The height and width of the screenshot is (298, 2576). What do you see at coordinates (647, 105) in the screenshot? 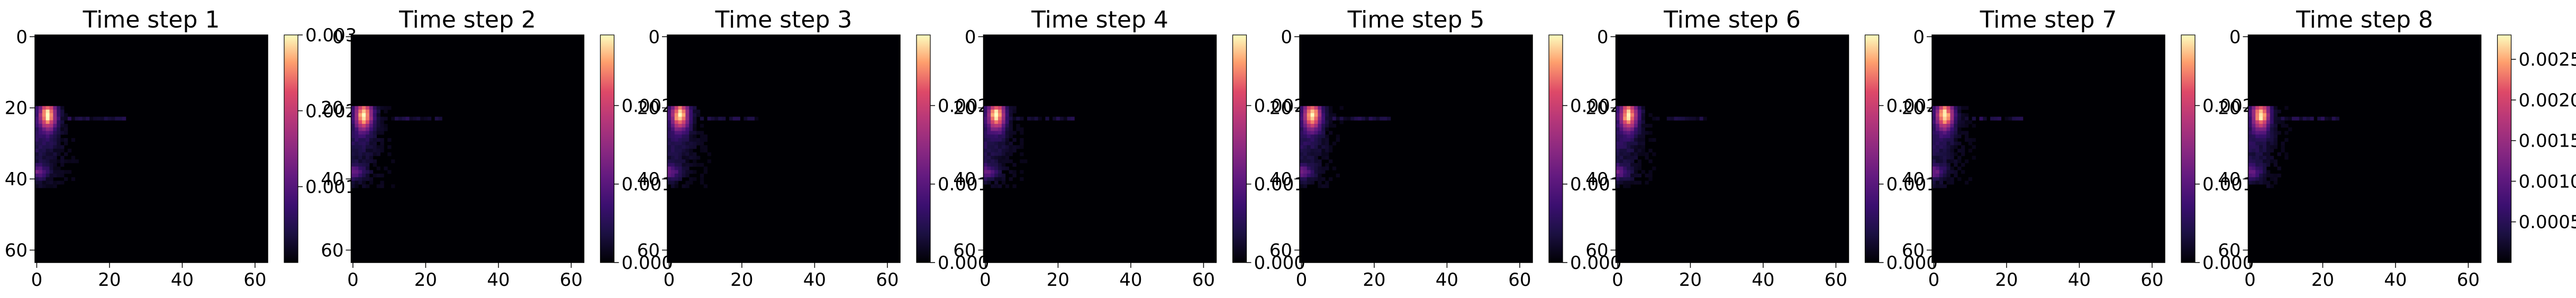
I see `colorbar-tick-label: 0.002` at bounding box center [647, 105].